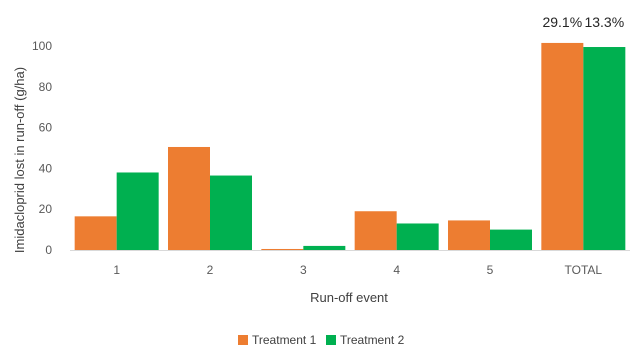 The height and width of the screenshot is (349, 630). What do you see at coordinates (46, 168) in the screenshot?
I see `y-tick-label: 40` at bounding box center [46, 168].